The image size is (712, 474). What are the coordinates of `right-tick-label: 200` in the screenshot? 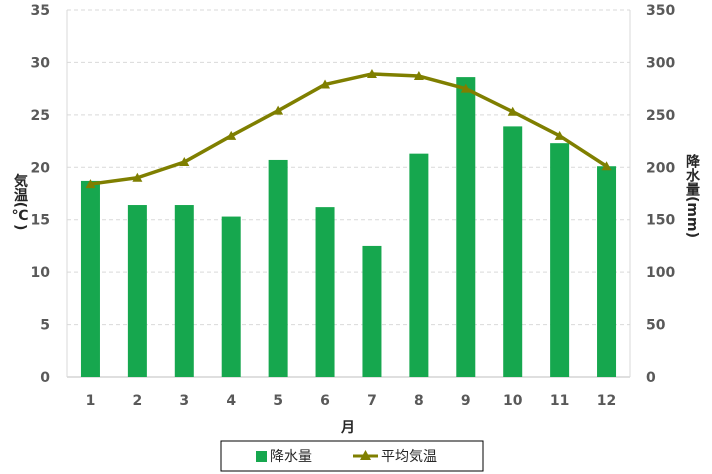 It's located at (660, 168).